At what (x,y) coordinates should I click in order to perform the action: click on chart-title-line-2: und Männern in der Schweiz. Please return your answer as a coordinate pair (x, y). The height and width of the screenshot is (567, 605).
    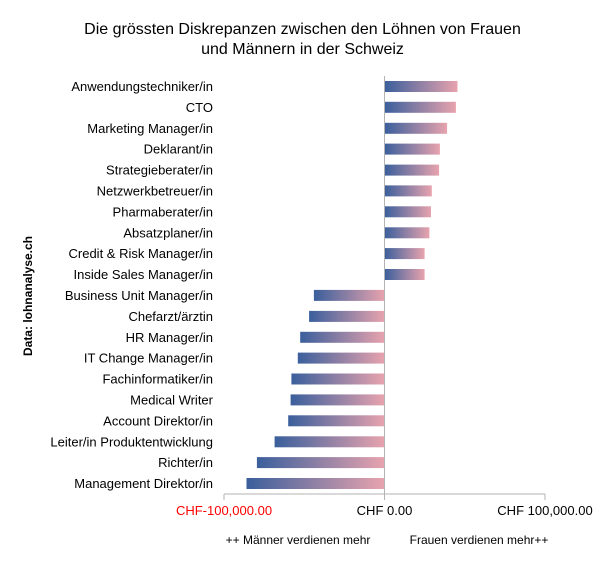
    Looking at the image, I should click on (302, 49).